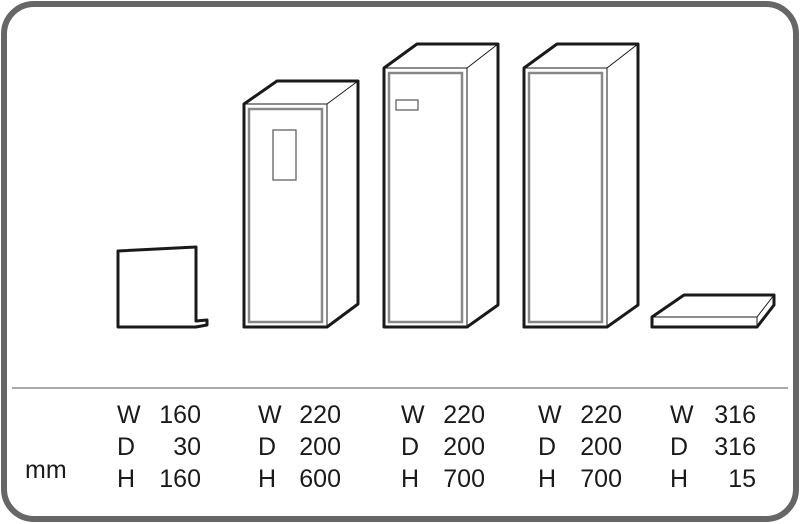 The width and height of the screenshot is (800, 524). I want to click on dimension-column-base-plate: W 316 D 316 H 15, so click(713, 447).